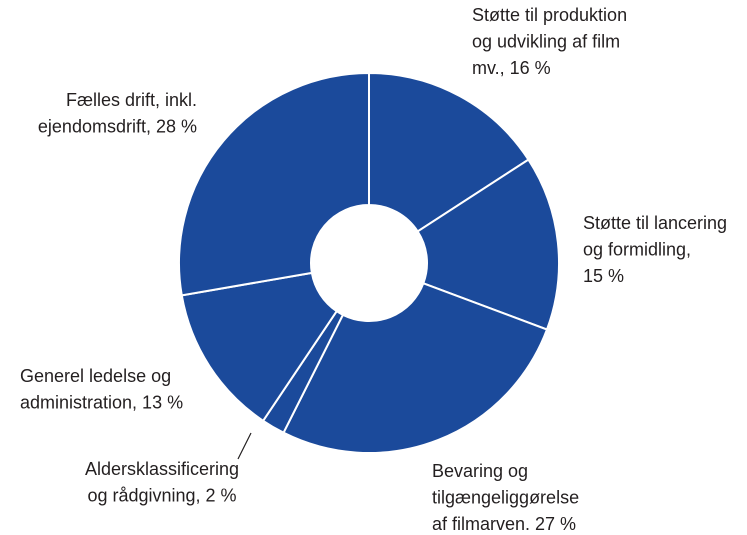 The image size is (747, 535). I want to click on slice-label: Aldersklassificering, so click(162, 469).